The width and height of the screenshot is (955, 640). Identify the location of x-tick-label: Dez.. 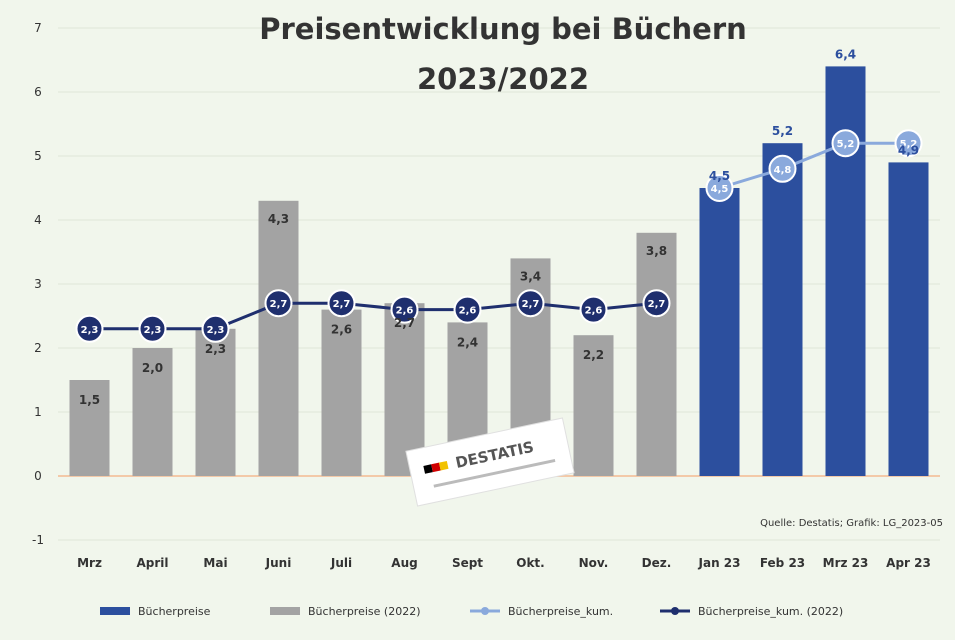
(657, 563).